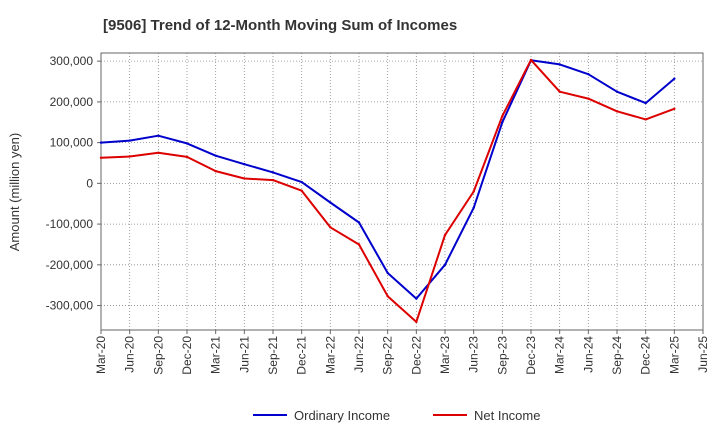 The height and width of the screenshot is (440, 720). Describe the element at coordinates (396, 415) in the screenshot. I see `legend: Ordinary Income Net Income` at that location.